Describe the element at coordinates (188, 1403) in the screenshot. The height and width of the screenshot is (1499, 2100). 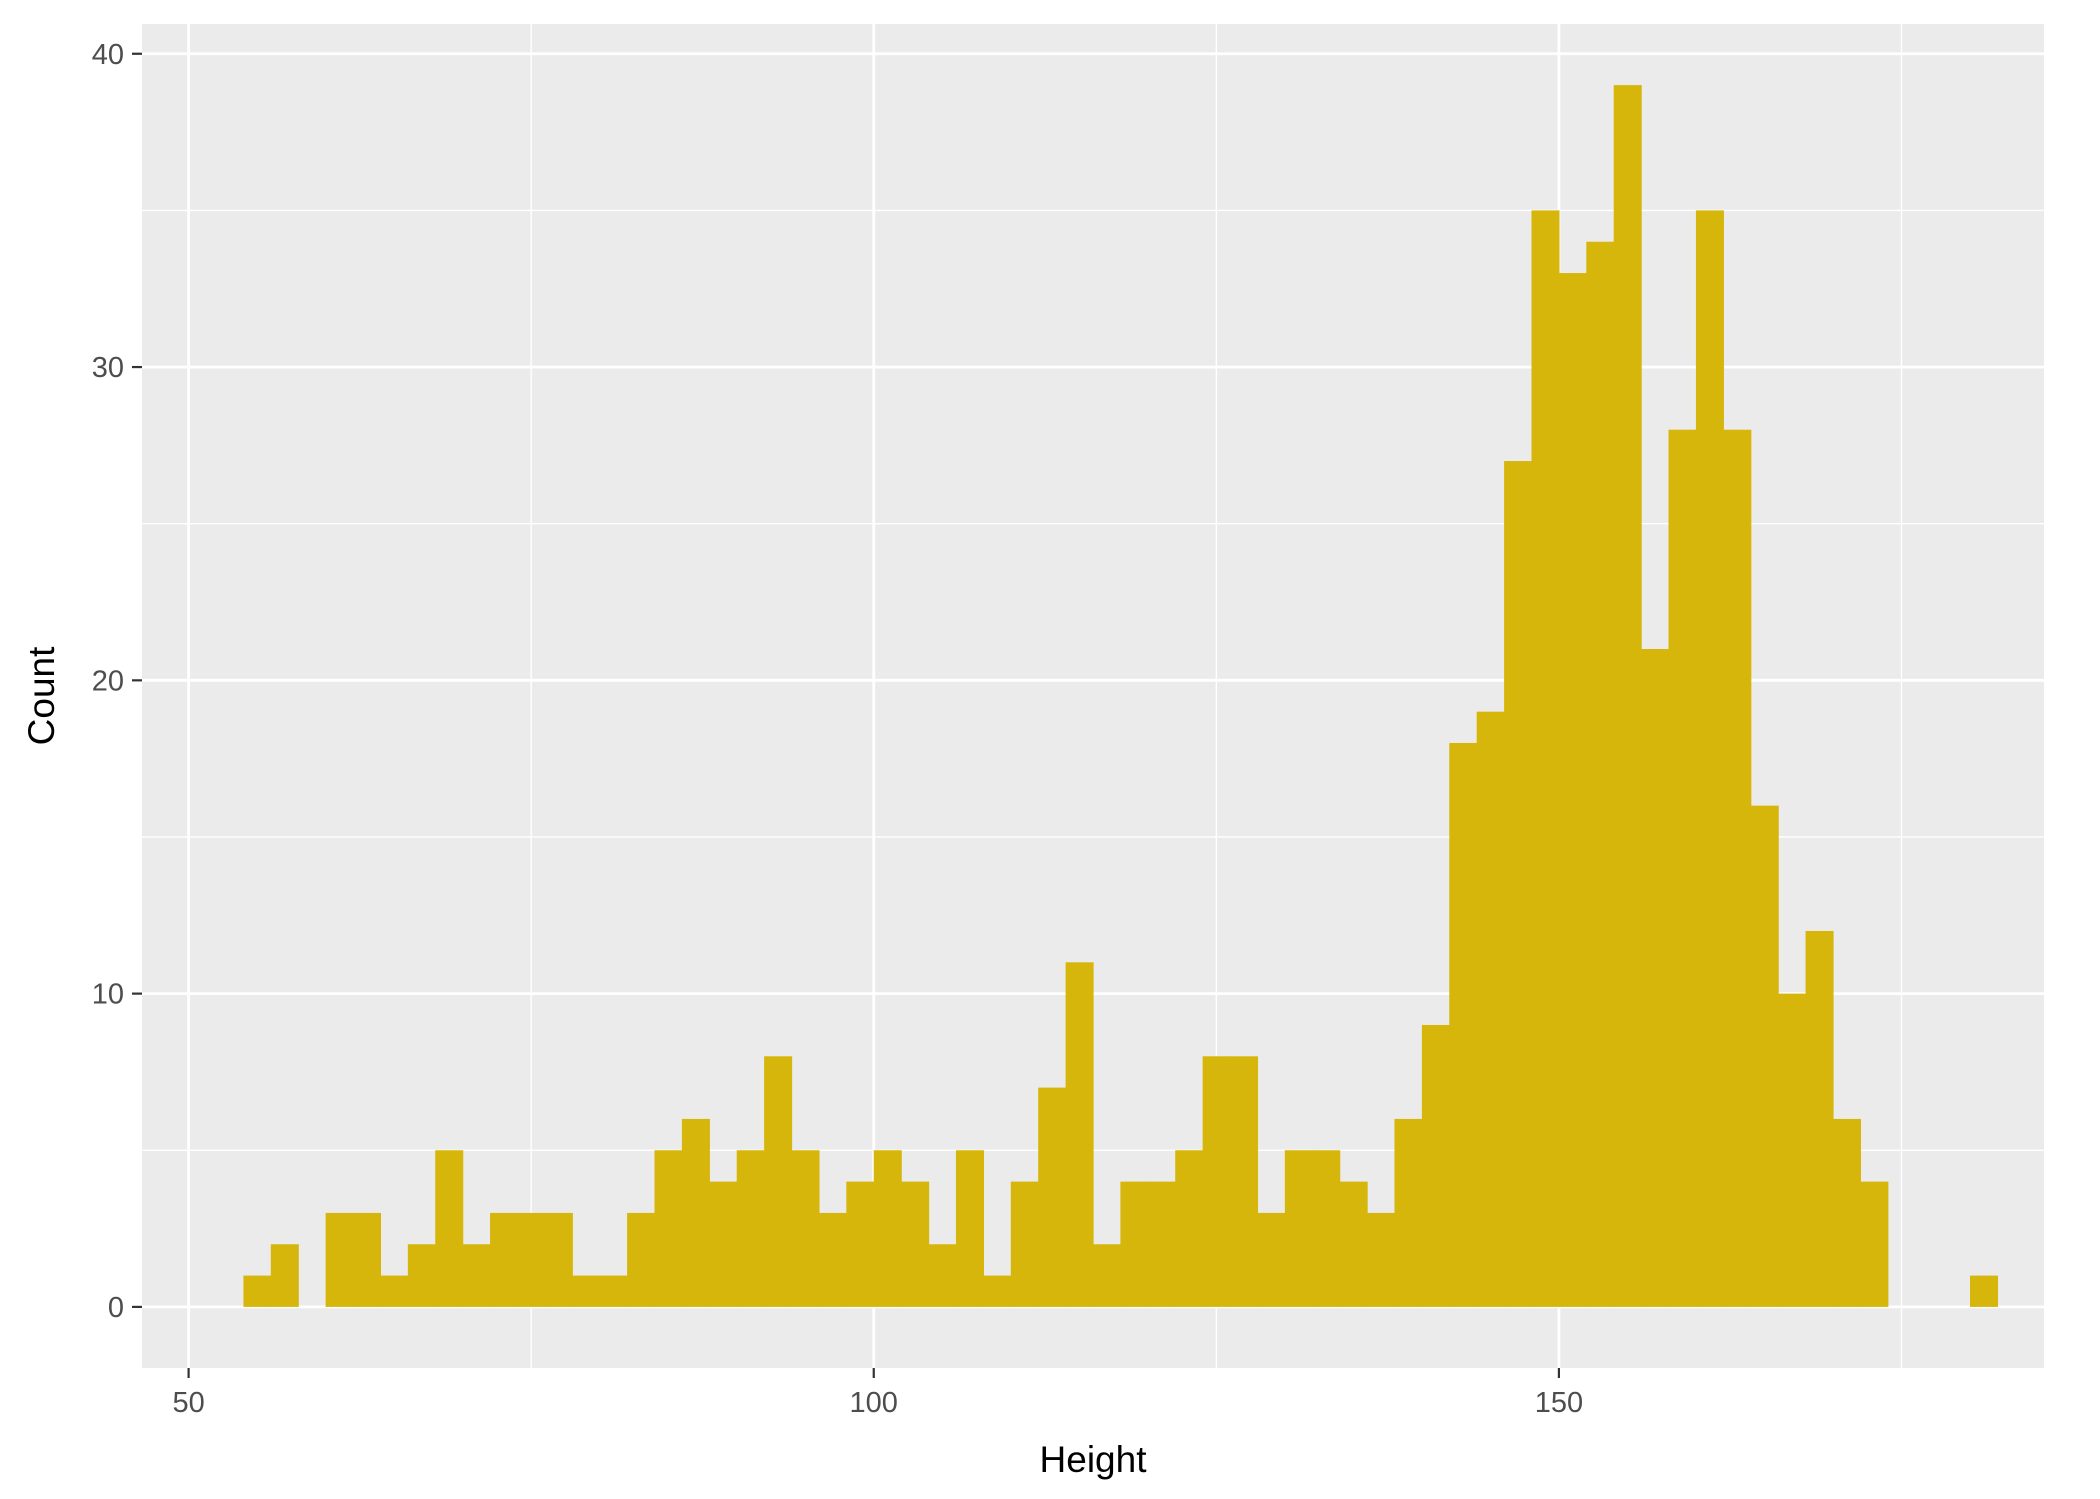
I see `x-tick-label: 50` at that location.